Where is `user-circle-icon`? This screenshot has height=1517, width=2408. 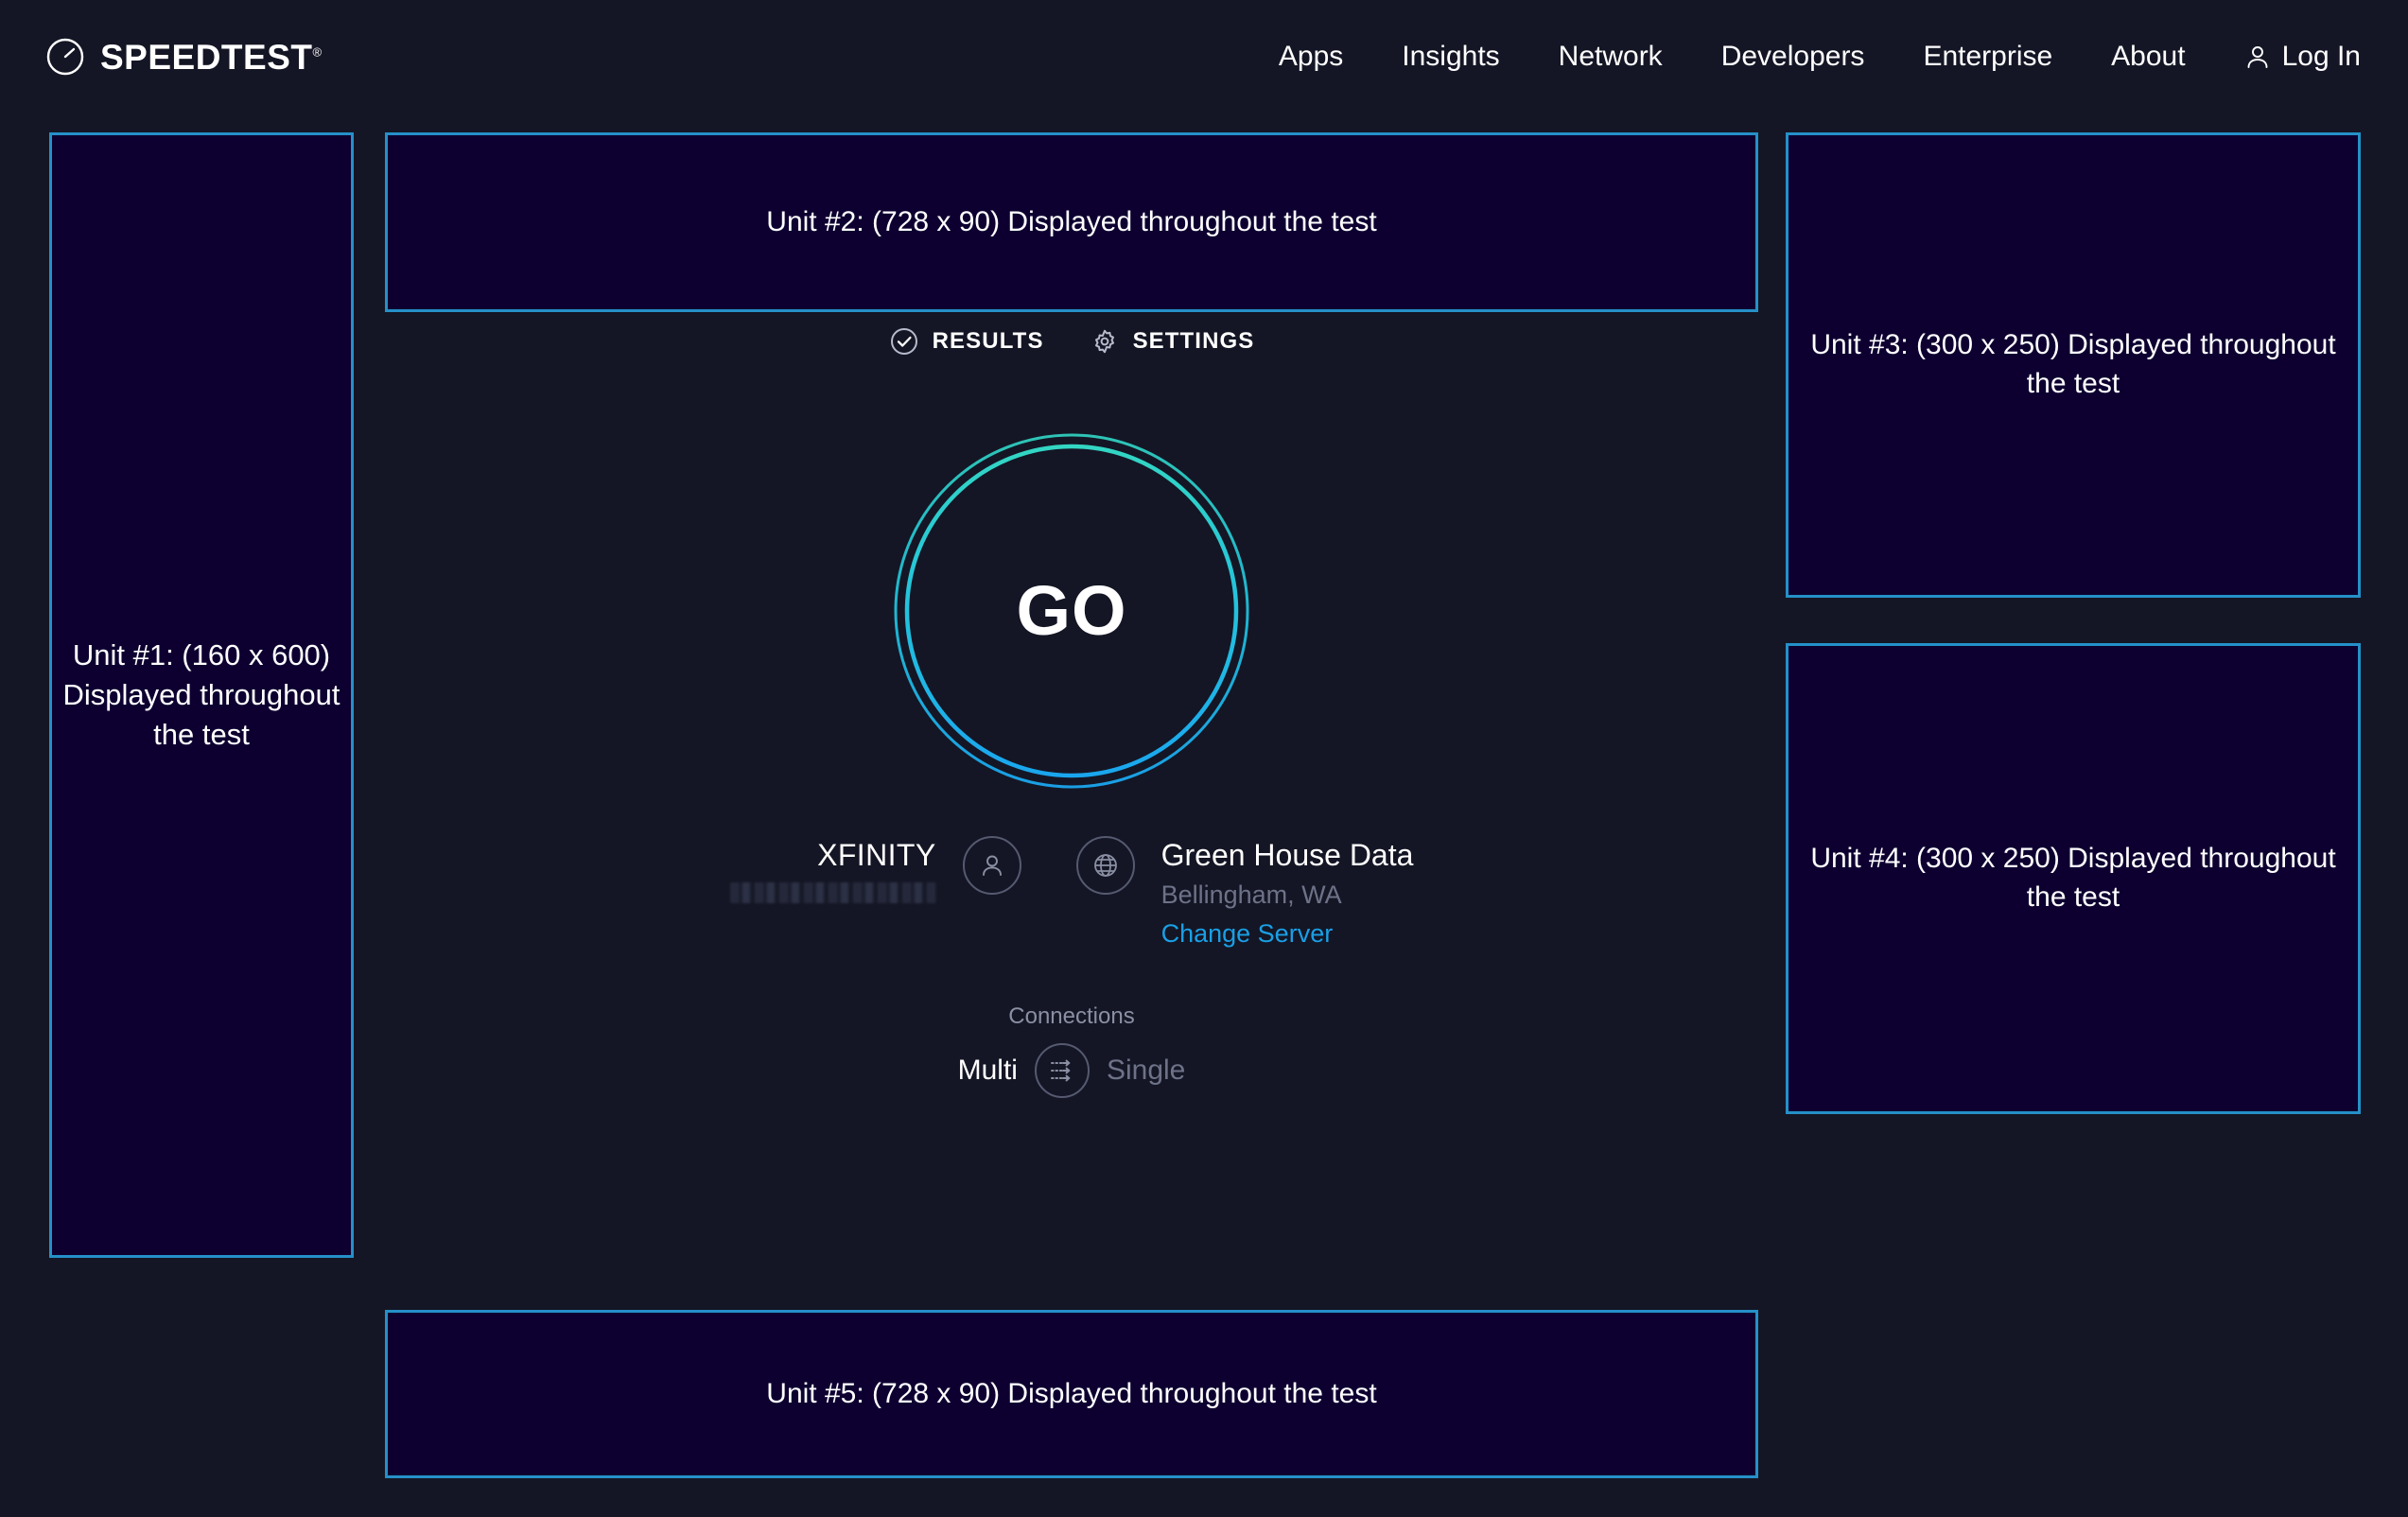
user-circle-icon is located at coordinates (991, 866).